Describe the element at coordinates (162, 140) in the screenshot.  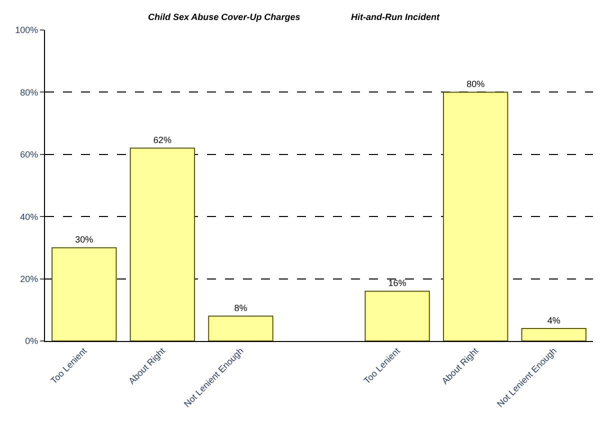
I see `data-label: 62%` at that location.